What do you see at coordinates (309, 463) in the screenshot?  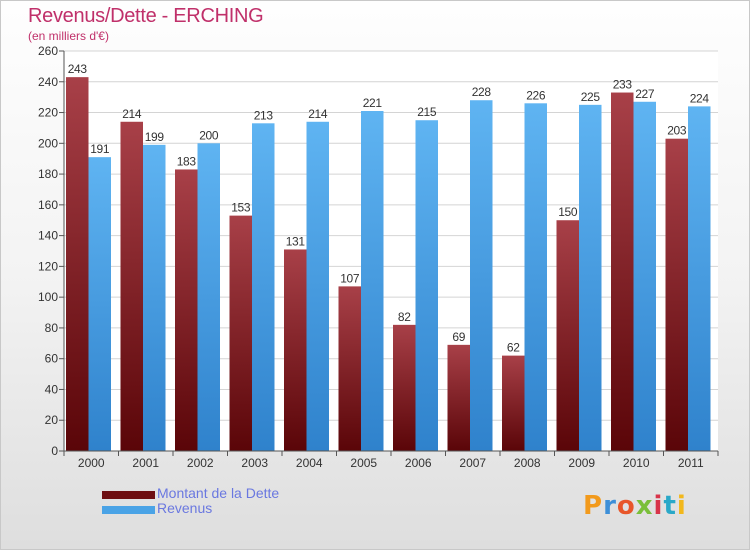 I see `x-tick-label: 2004` at bounding box center [309, 463].